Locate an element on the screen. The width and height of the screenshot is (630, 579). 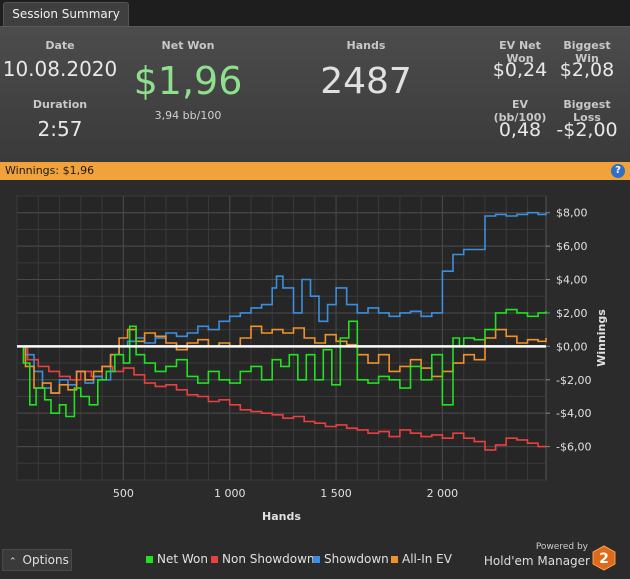
legend-item-allin-ev: All-In EV is located at coordinates (421, 559).